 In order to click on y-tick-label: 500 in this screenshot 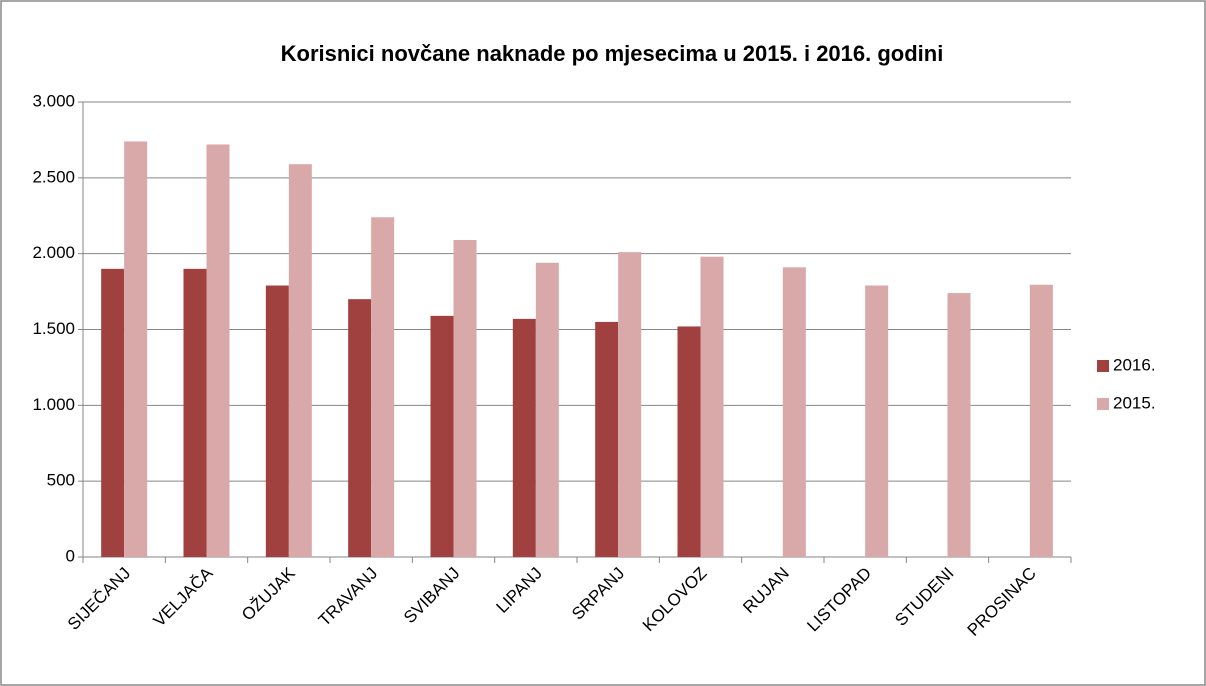, I will do `click(61, 480)`.